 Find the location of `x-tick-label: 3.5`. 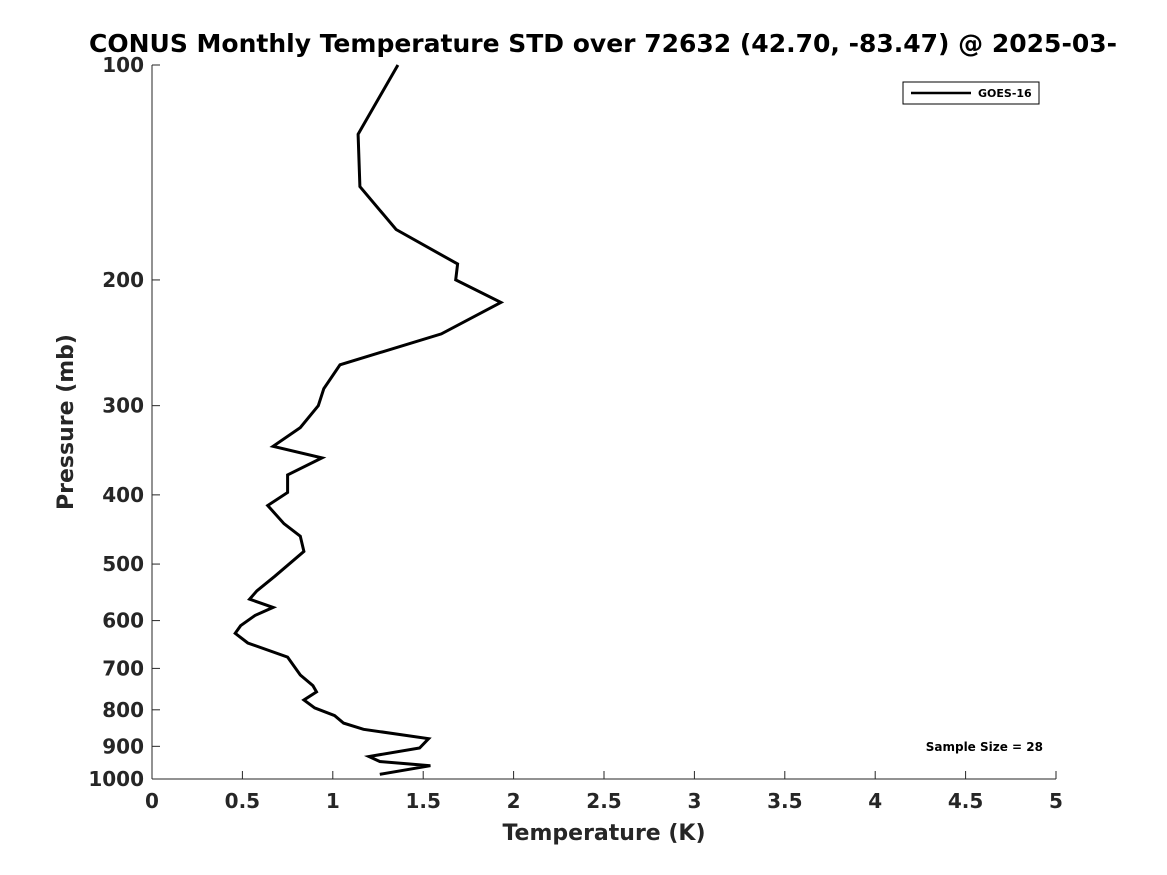

x-tick-label: 3.5 is located at coordinates (784, 801).